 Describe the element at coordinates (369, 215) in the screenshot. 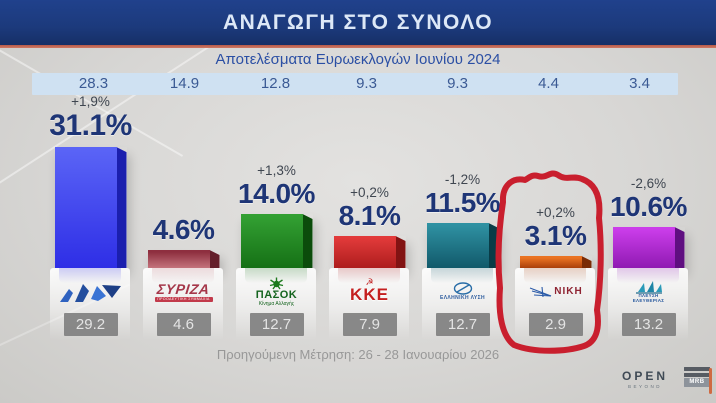

I see `poll-value: 8.1%` at that location.